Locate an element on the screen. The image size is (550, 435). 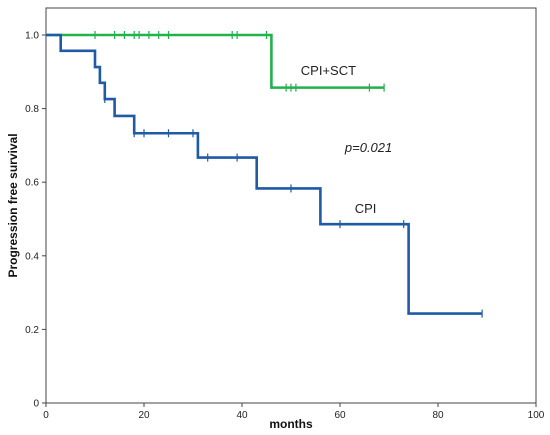
series-line-cpi-sct is located at coordinates (215, 61).